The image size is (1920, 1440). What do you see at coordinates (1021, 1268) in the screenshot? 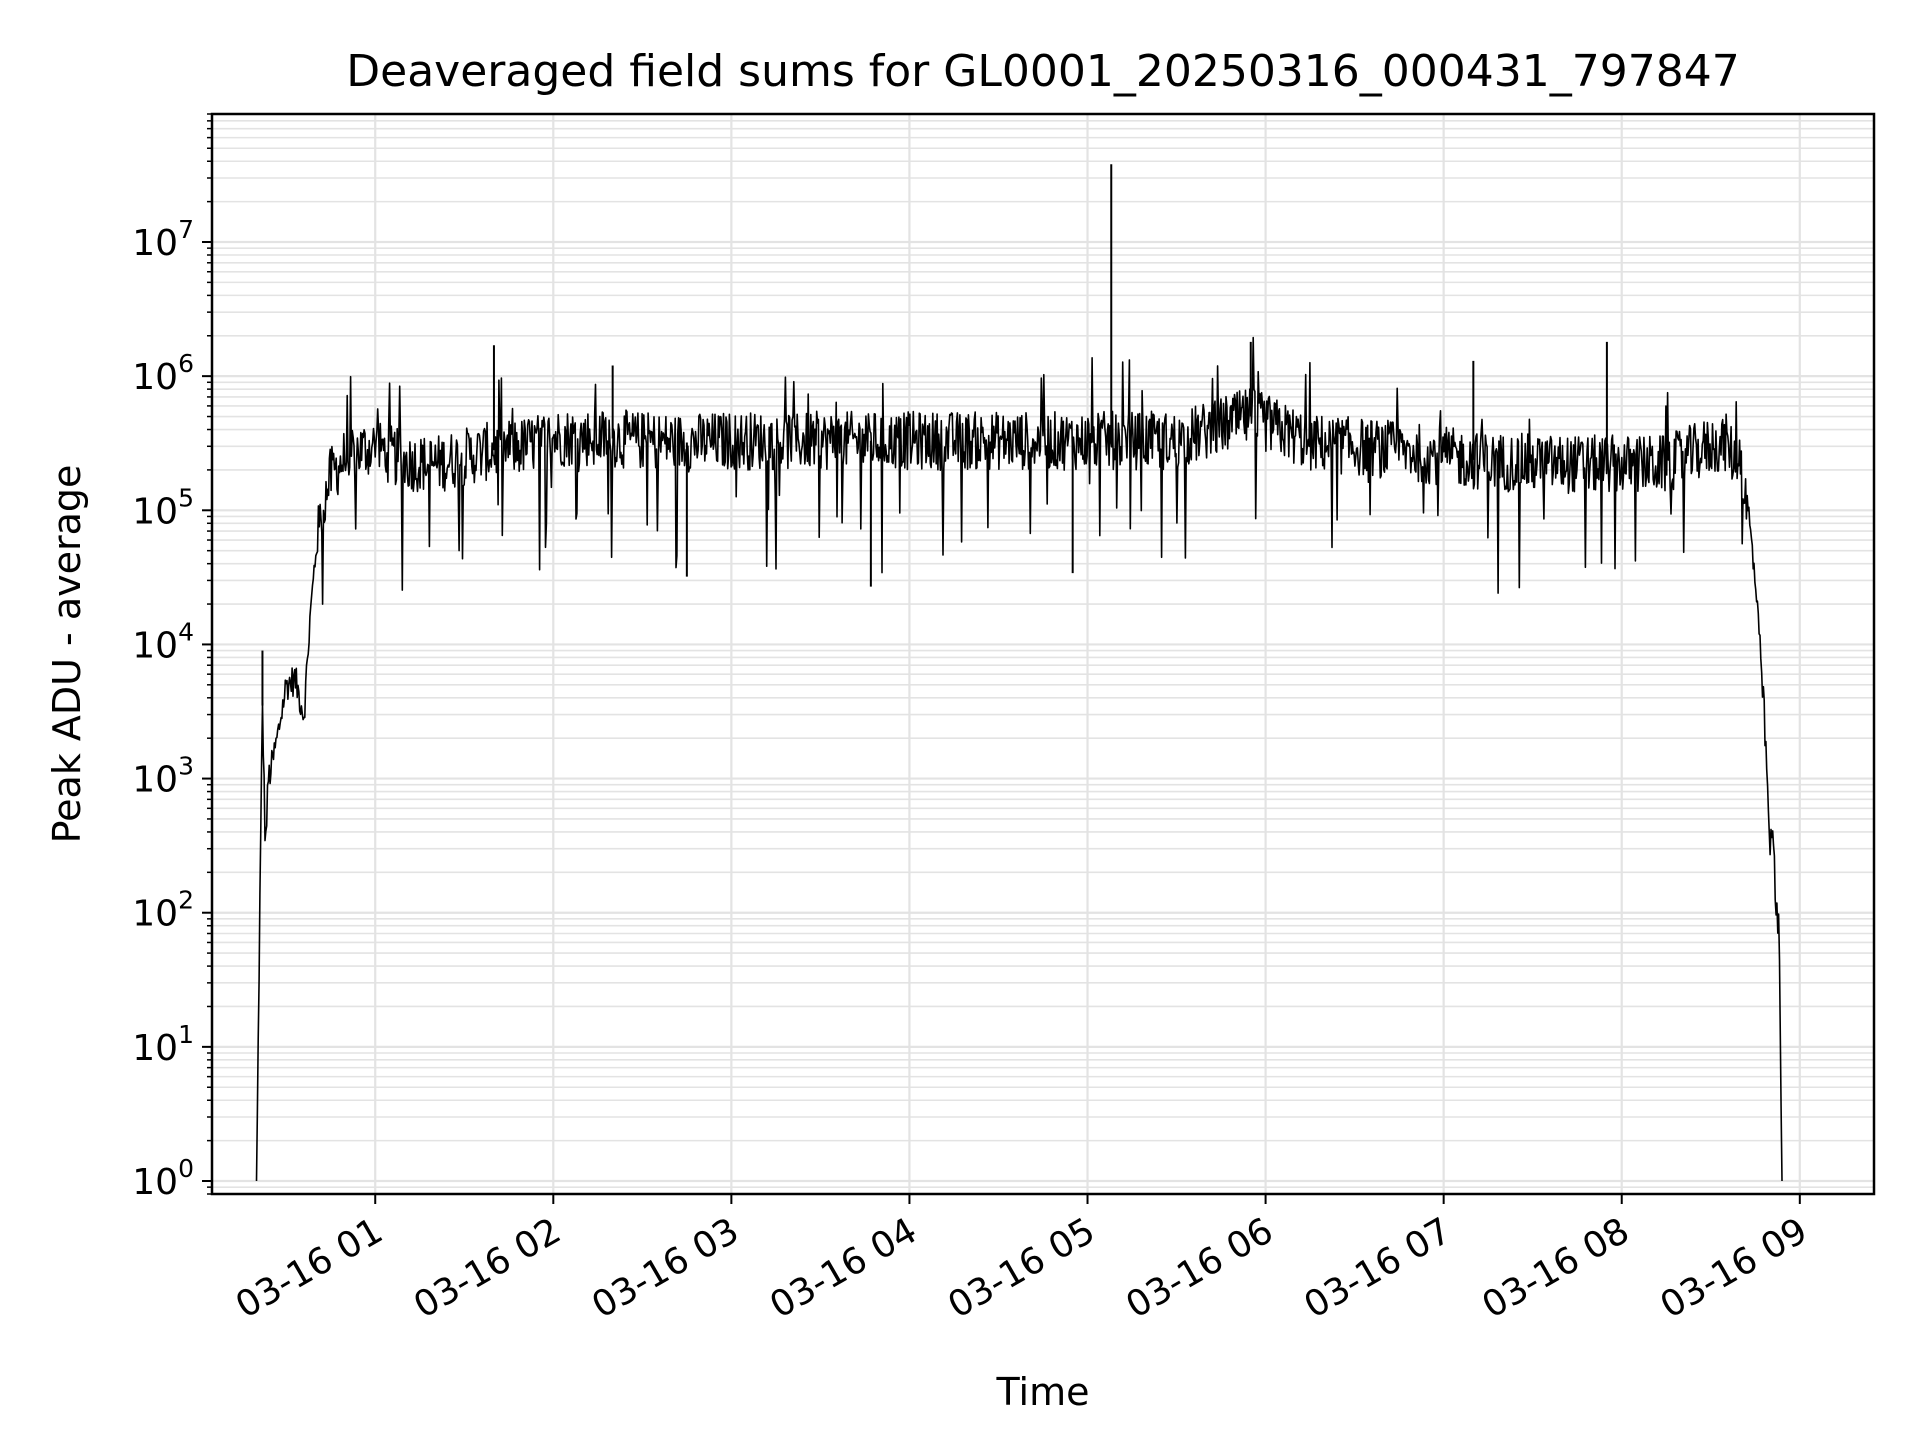
I see `x-tick-label: 03-16 05` at bounding box center [1021, 1268].